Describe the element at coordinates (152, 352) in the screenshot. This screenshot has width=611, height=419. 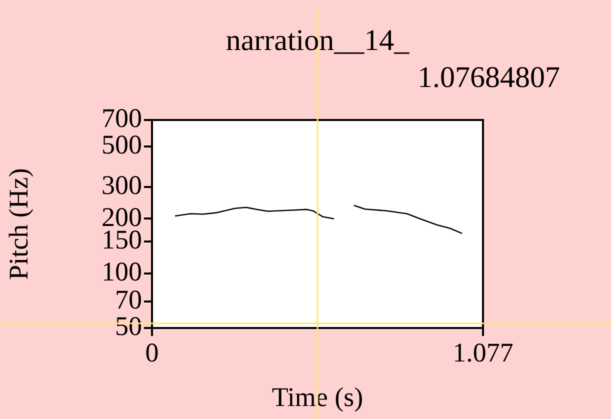
I see `x-tick-label: 0` at that location.